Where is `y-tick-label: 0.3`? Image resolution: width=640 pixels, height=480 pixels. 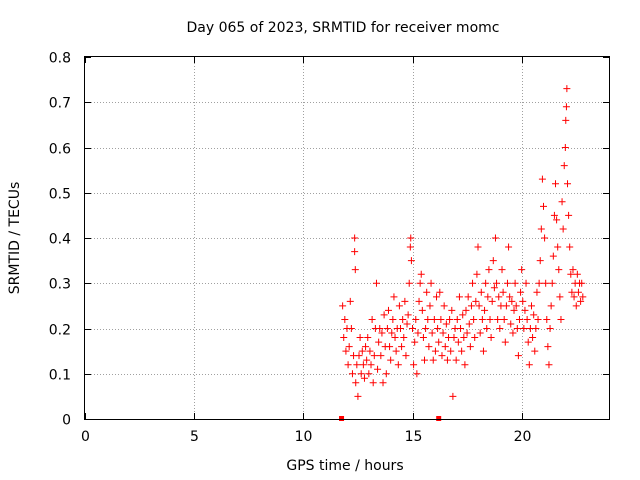 y-tick-label: 0.3 is located at coordinates (60, 285).